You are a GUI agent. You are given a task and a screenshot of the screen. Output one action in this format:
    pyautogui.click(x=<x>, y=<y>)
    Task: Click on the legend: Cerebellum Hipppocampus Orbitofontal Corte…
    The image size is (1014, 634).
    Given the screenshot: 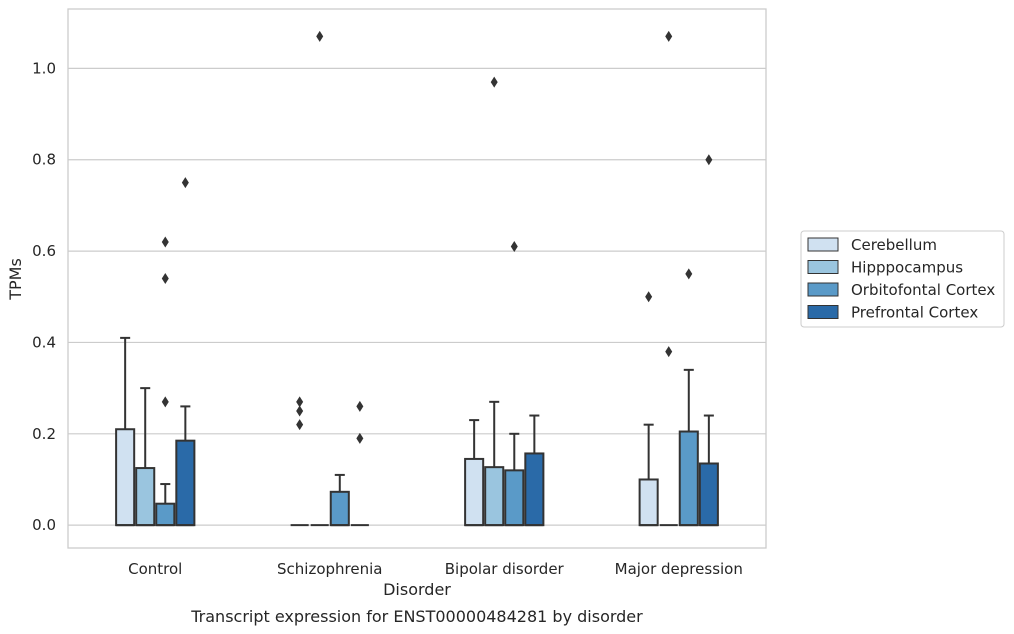 What is the action you would take?
    pyautogui.click(x=902, y=279)
    